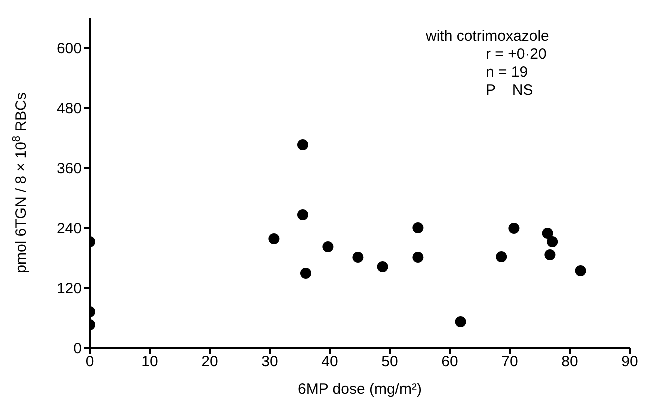 The image size is (656, 412). Describe the element at coordinates (69, 49) in the screenshot. I see `y-tick-label: 600` at that location.